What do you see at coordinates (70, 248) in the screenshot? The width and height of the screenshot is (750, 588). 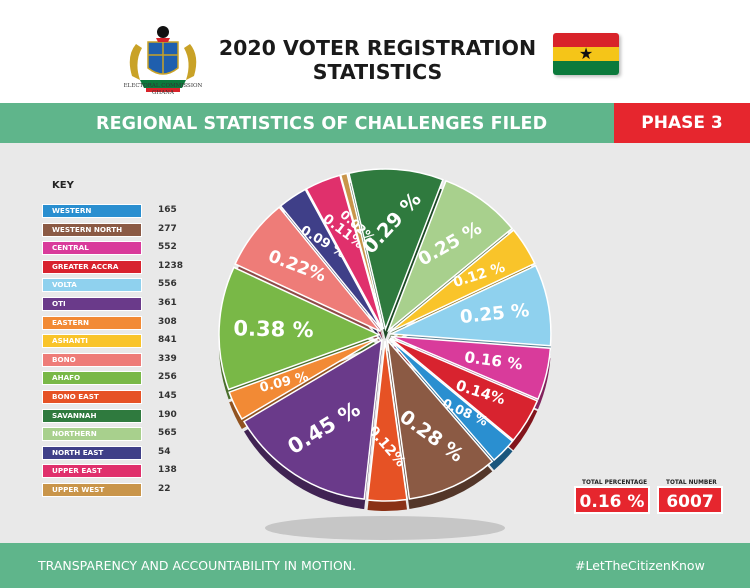 I see `key-item-label: CENTRAL` at bounding box center [70, 248].